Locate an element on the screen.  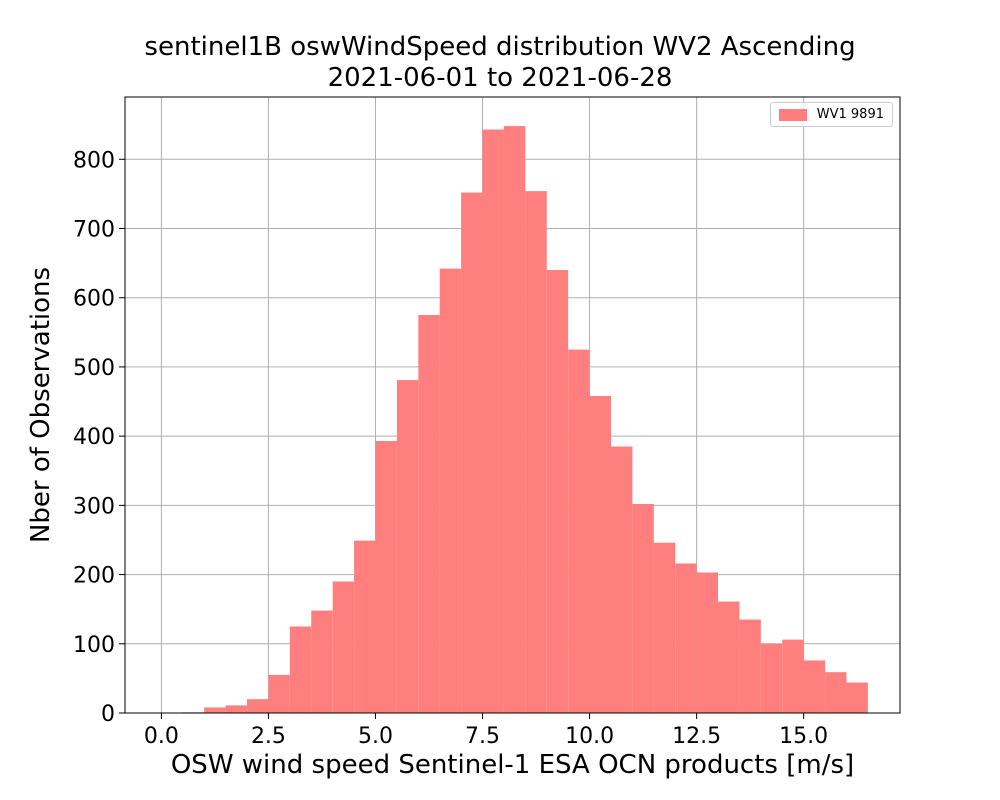
legend-label: WV1 9891 is located at coordinates (850, 114).